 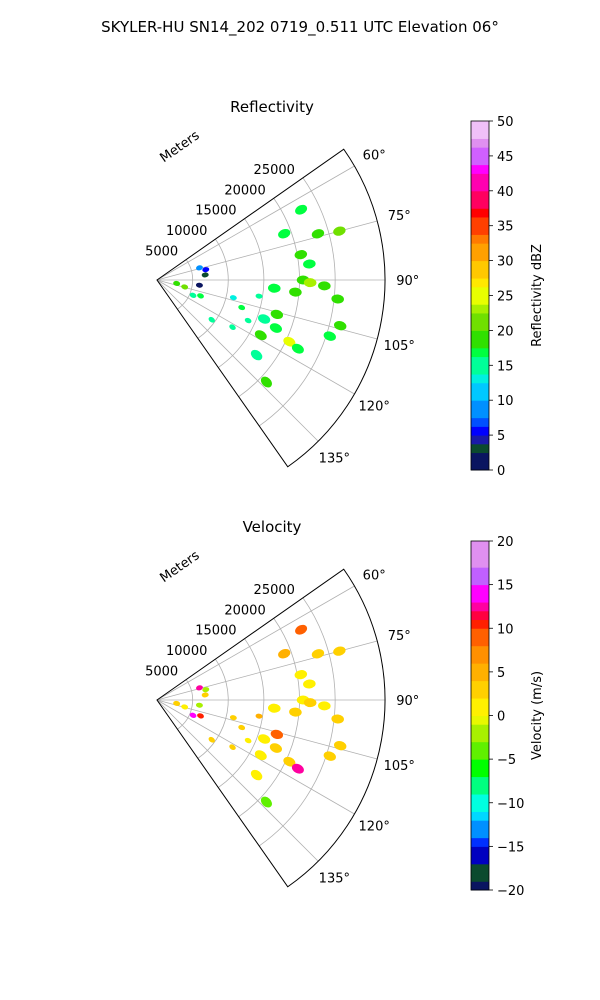 I want to click on range-tick-label: 15000, so click(x=215, y=631).